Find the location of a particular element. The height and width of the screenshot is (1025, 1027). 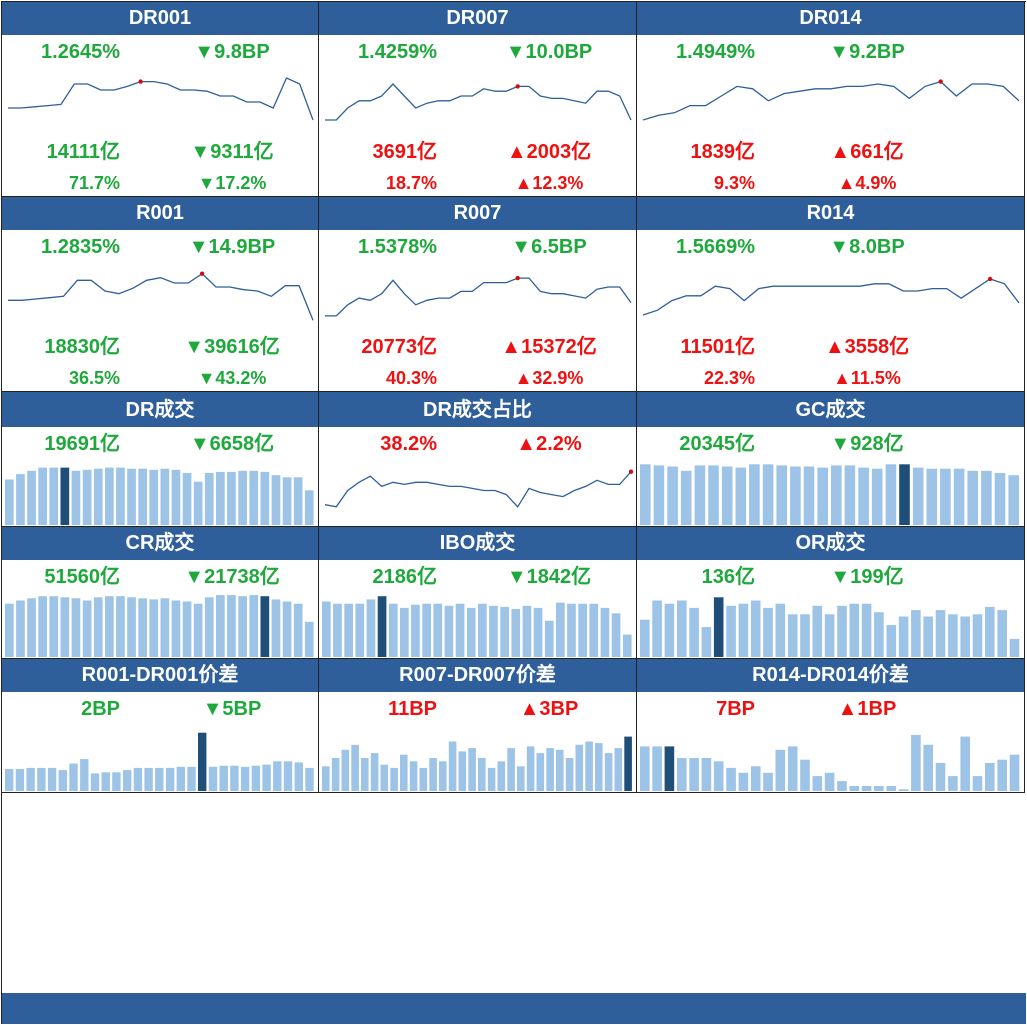

panel-title: GC成交 is located at coordinates (830, 410).